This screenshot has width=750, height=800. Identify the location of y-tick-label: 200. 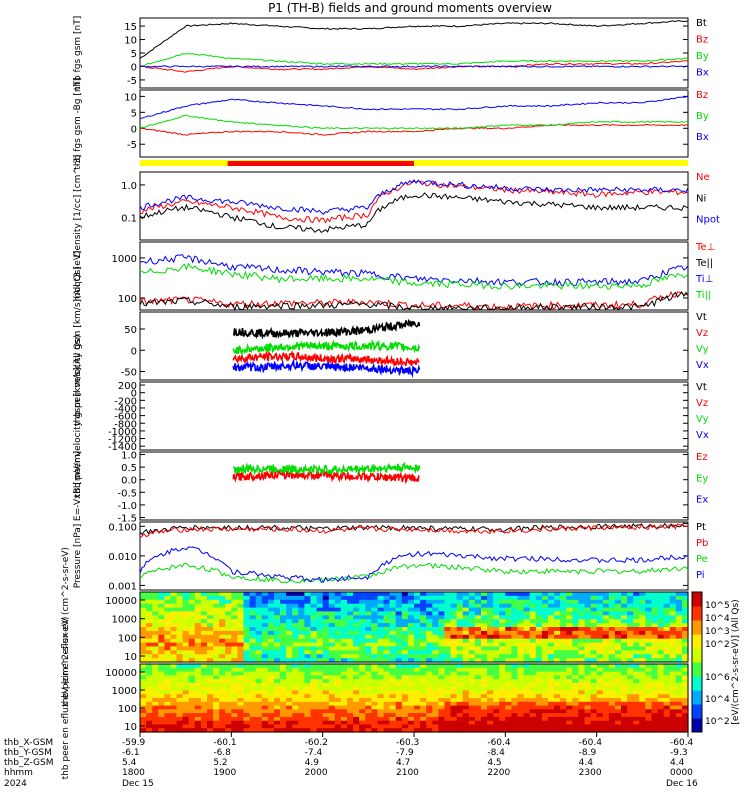
(127, 386).